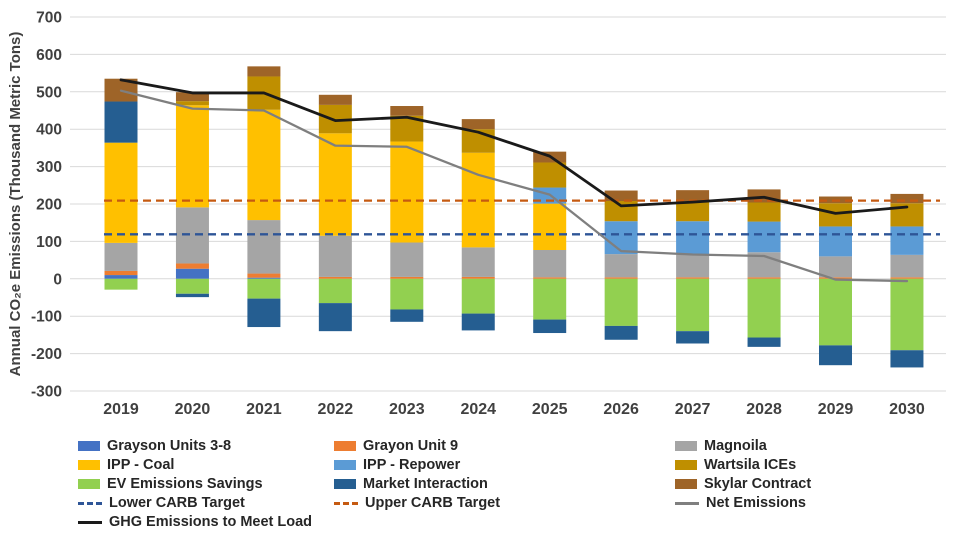  I want to click on bar-segment-2024-skylar-contract, so click(478, 124).